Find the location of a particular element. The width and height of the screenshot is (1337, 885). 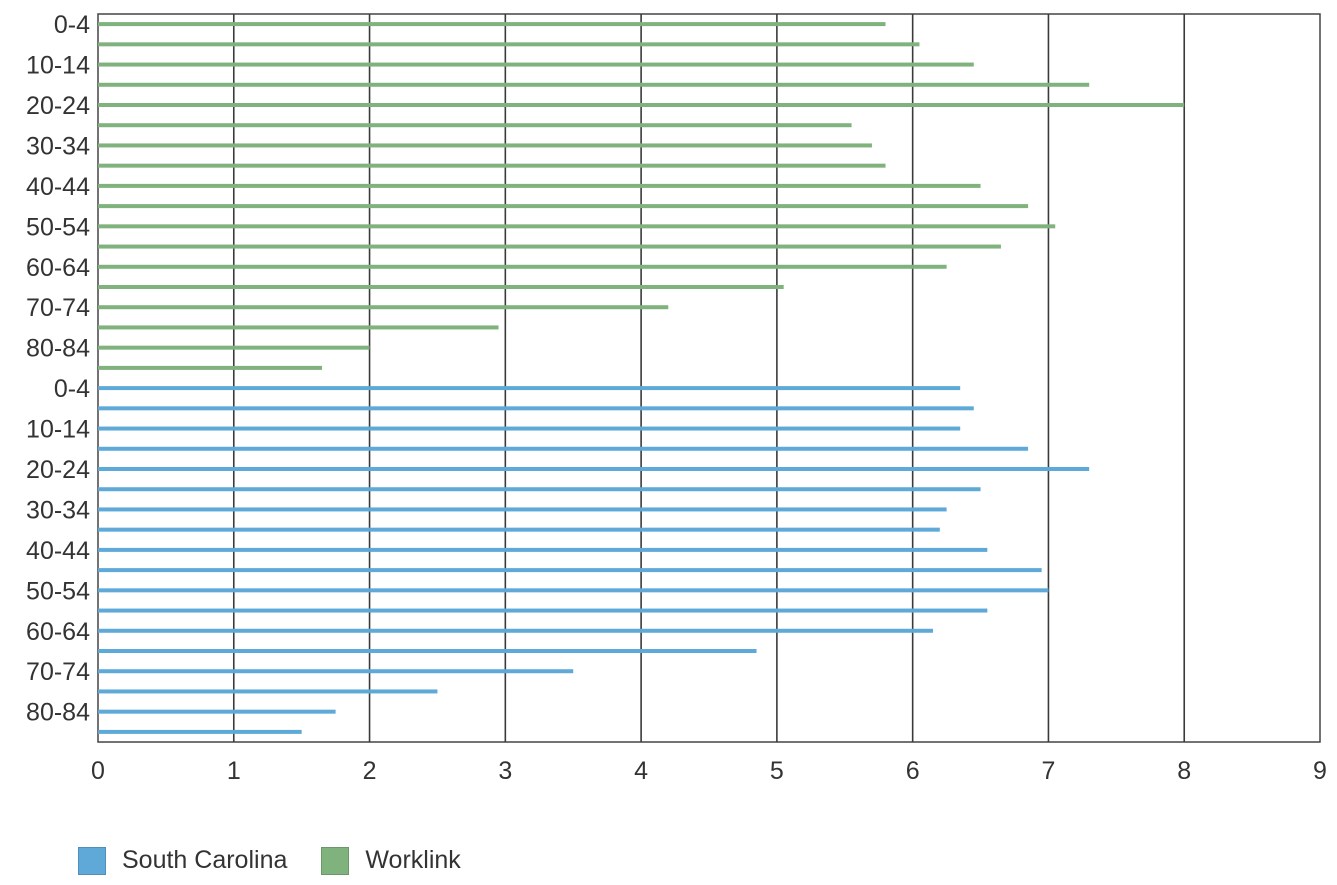

legend-swatch-worklink is located at coordinates (335, 860).